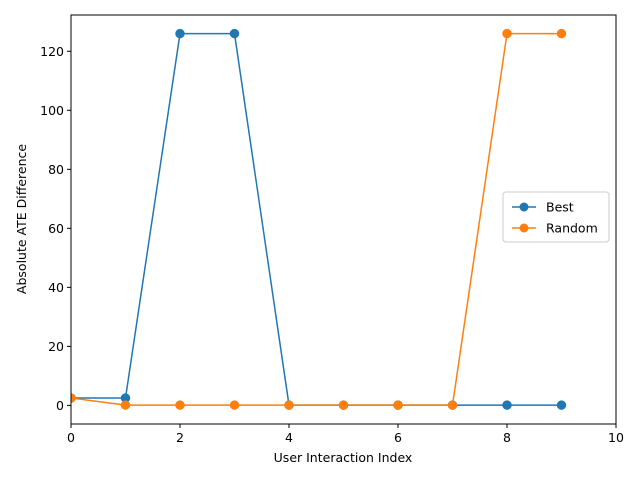 The width and height of the screenshot is (640, 480). What do you see at coordinates (180, 437) in the screenshot?
I see `x-tick-label: 2` at bounding box center [180, 437].